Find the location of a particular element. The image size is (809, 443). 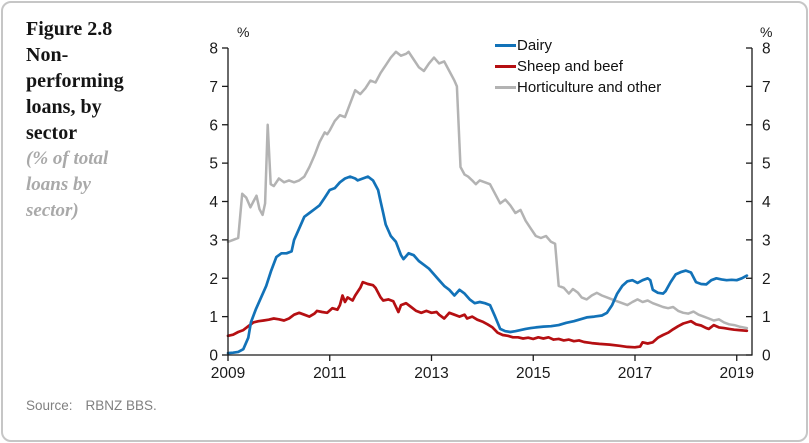

legend-item-sheep-and-beef: Sheep and beef is located at coordinates (578, 66).